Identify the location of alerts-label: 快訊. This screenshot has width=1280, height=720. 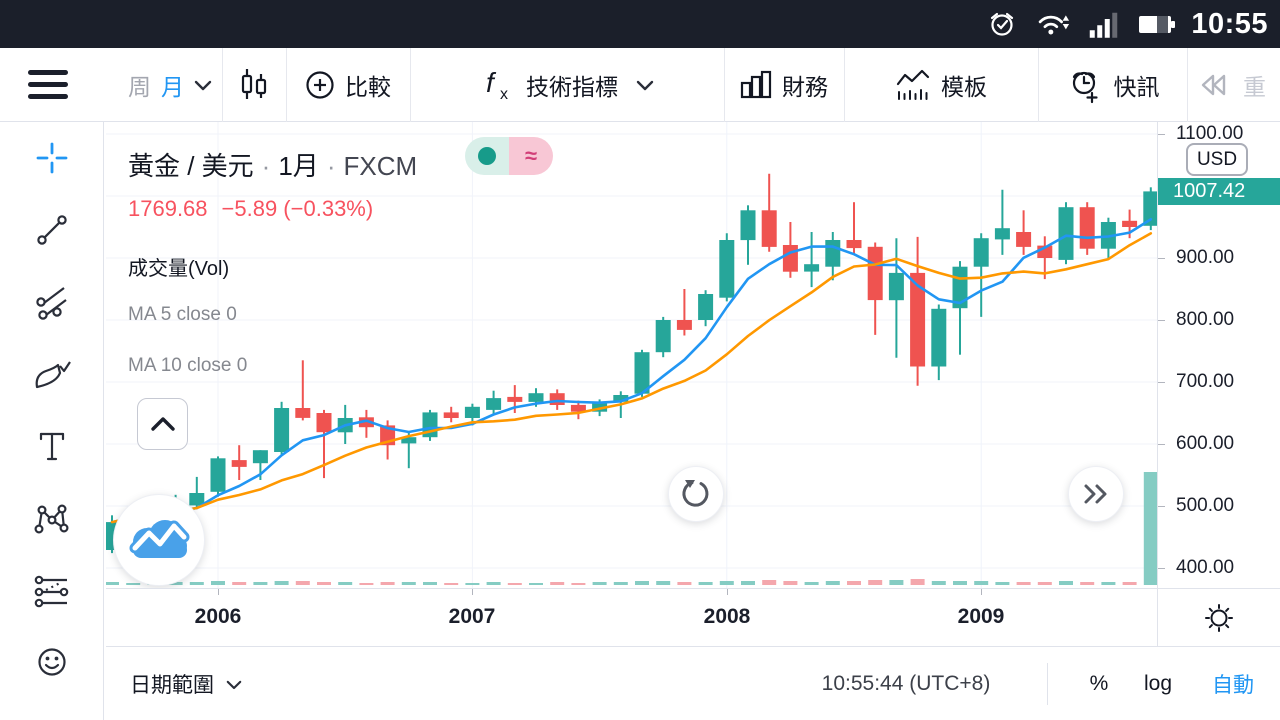
(1136, 87).